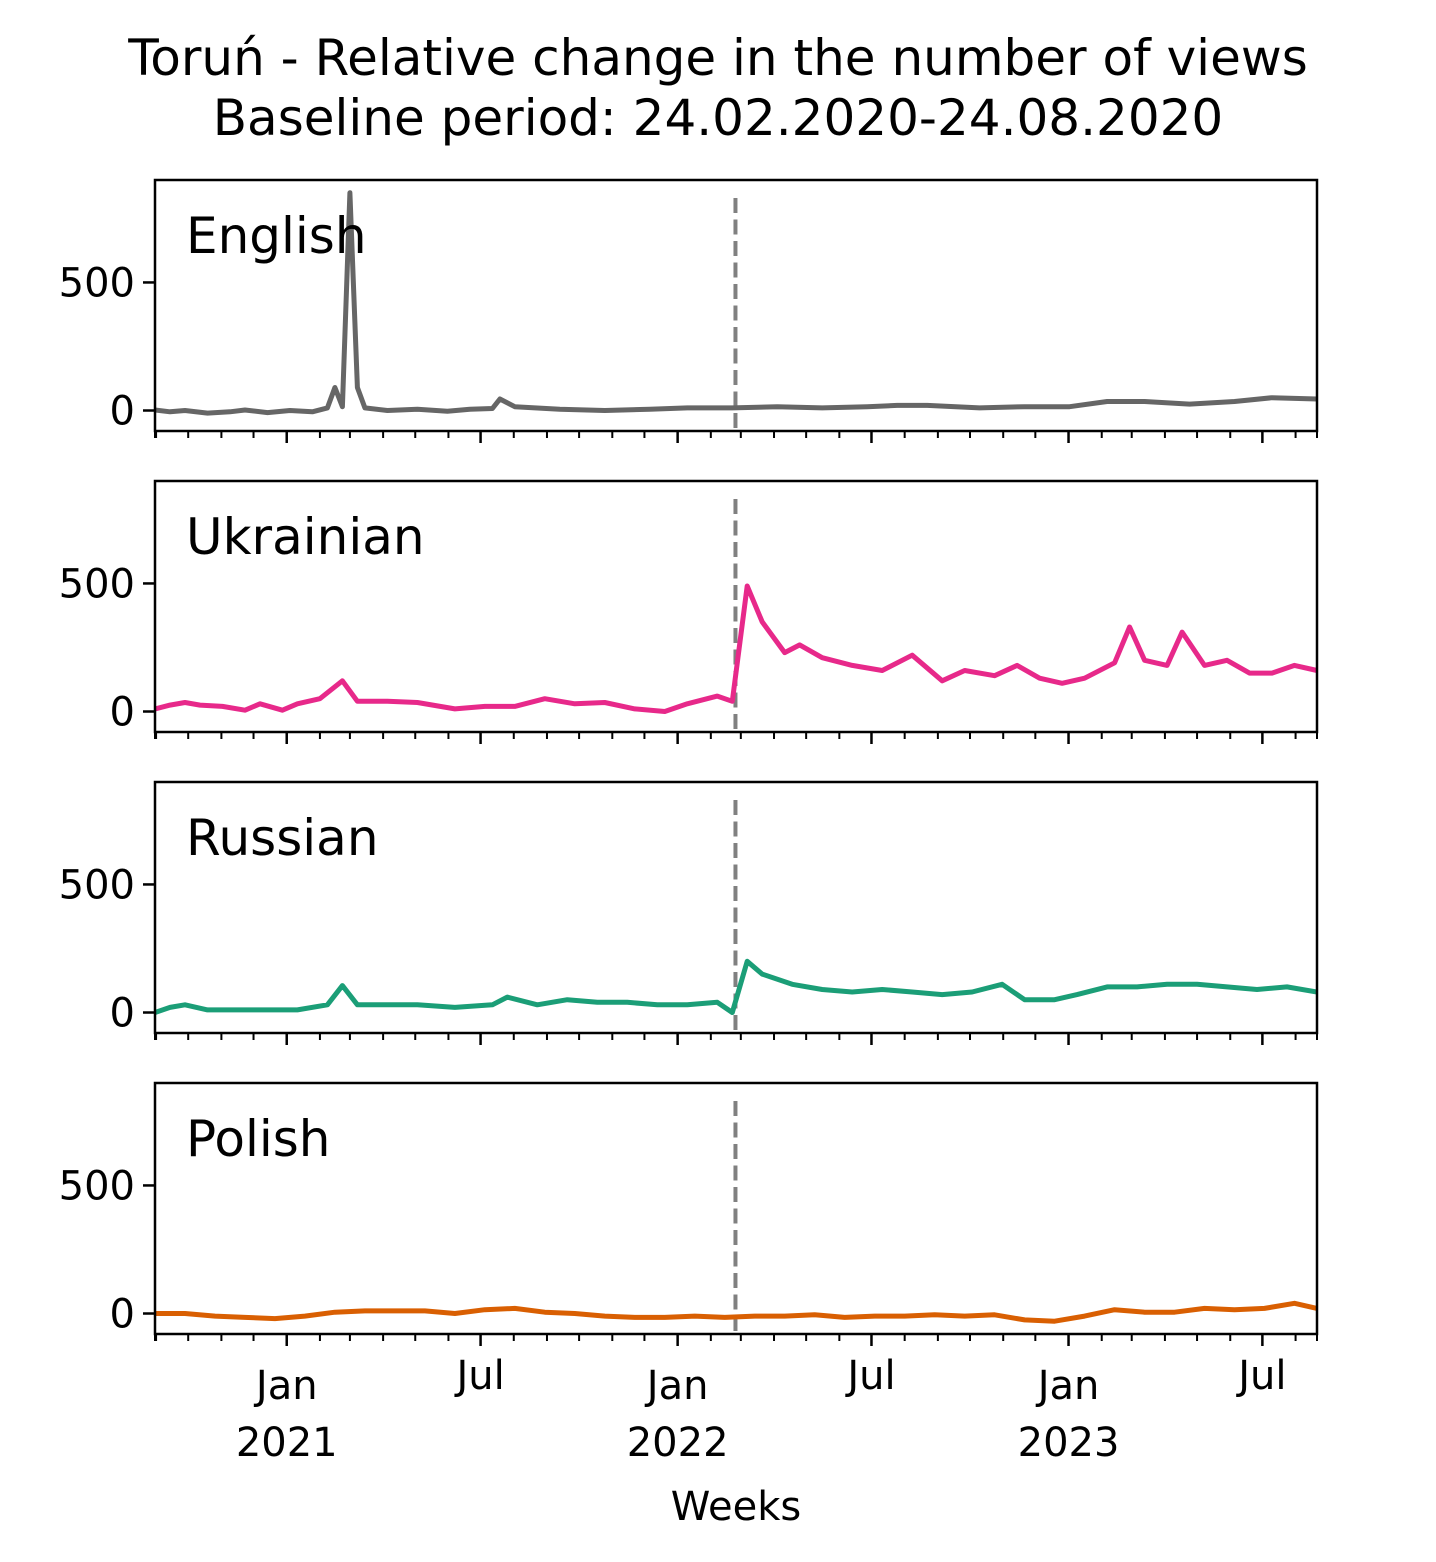  Describe the element at coordinates (122, 1315) in the screenshot. I see `panel-polish-ytick-label: 0` at that location.